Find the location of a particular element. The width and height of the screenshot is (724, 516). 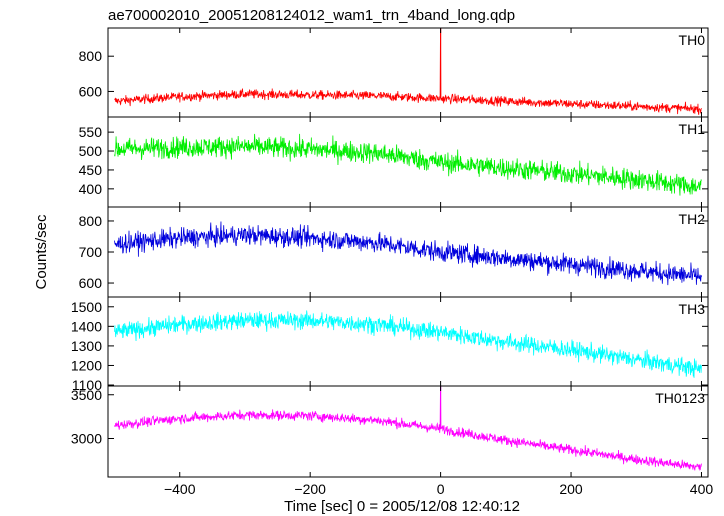

y-axis-label: Counts/sec is located at coordinates (41, 252).